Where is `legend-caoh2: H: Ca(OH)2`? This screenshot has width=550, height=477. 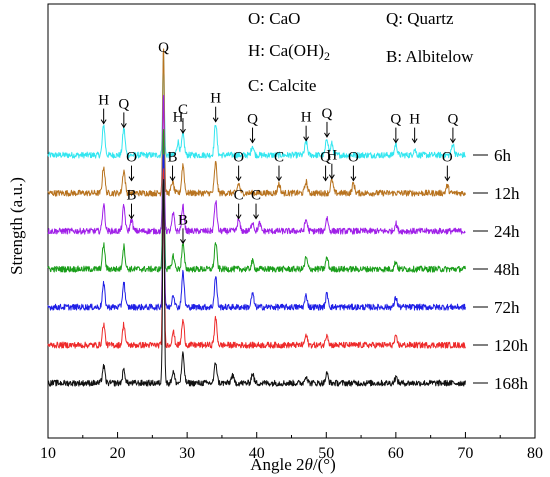 legend-caoh2: H: Ca(OH)2 is located at coordinates (289, 52).